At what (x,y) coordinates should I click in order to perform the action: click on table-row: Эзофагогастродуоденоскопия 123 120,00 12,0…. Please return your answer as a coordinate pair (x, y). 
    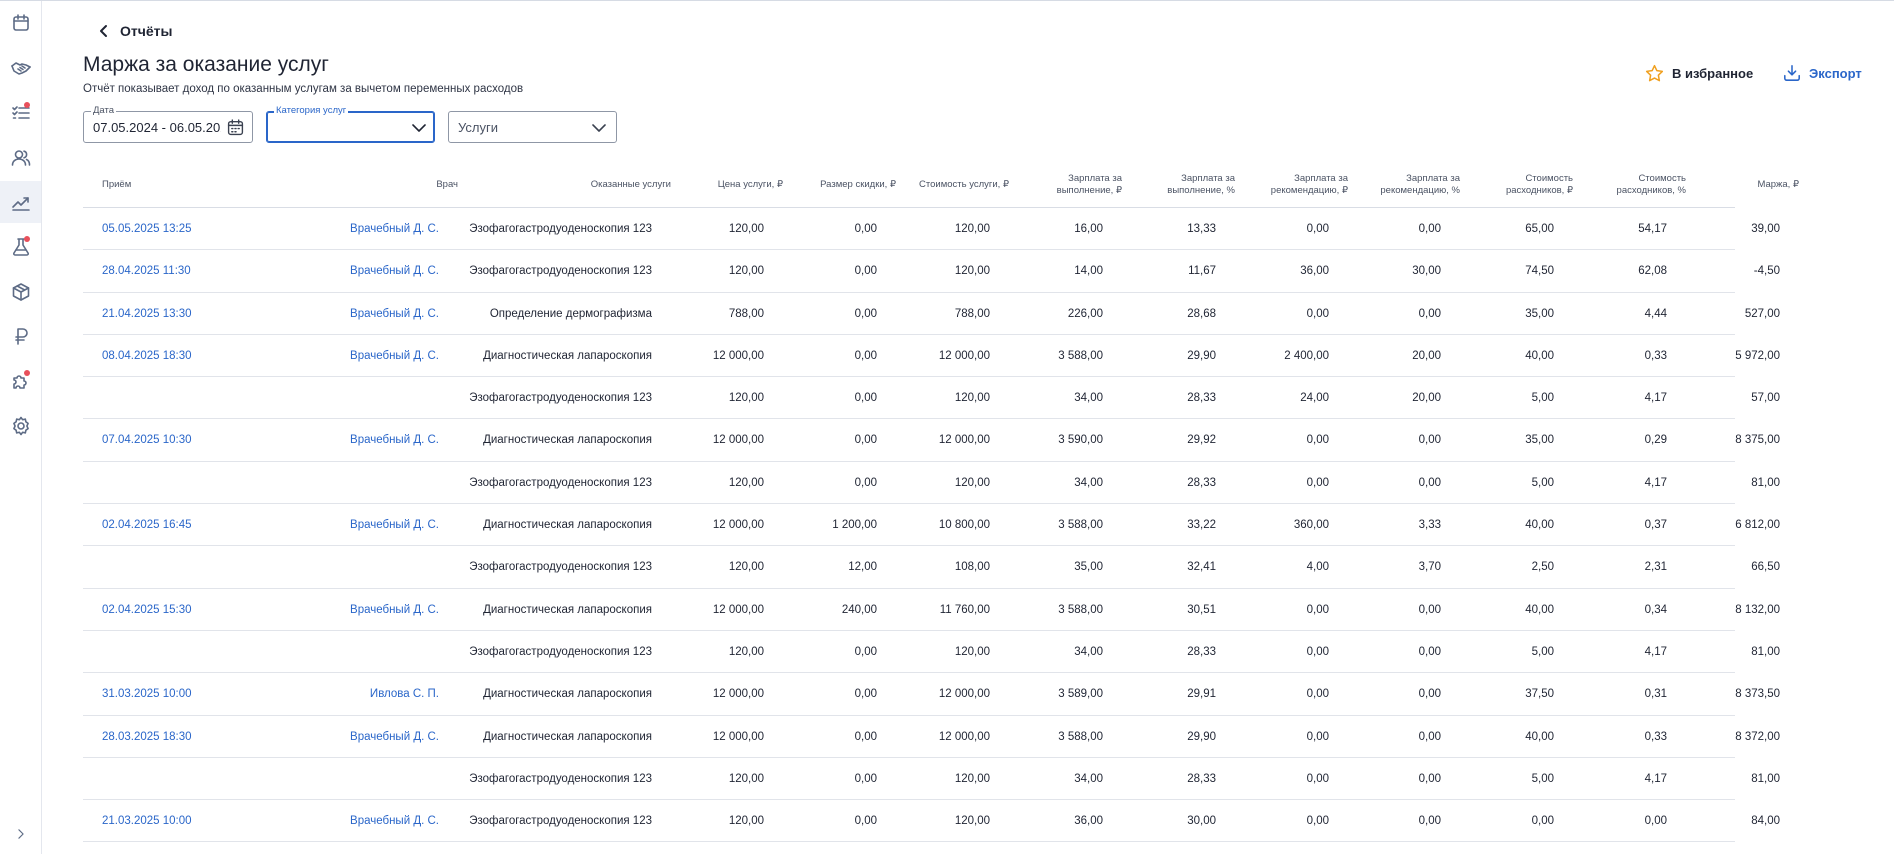
    Looking at the image, I should click on (931, 567).